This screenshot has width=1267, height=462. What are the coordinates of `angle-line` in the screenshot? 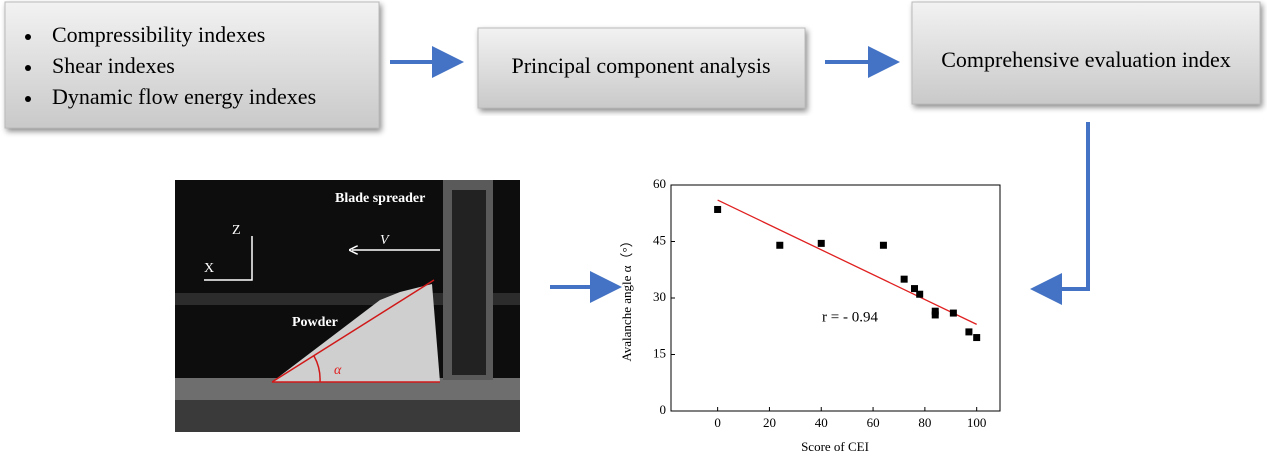 It's located at (353, 331).